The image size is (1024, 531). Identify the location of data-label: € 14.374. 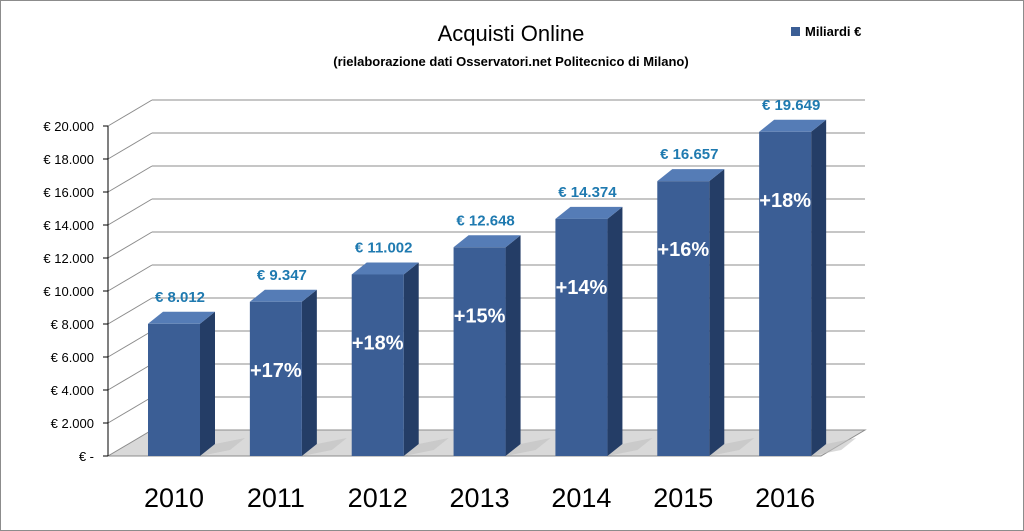
(587, 192).